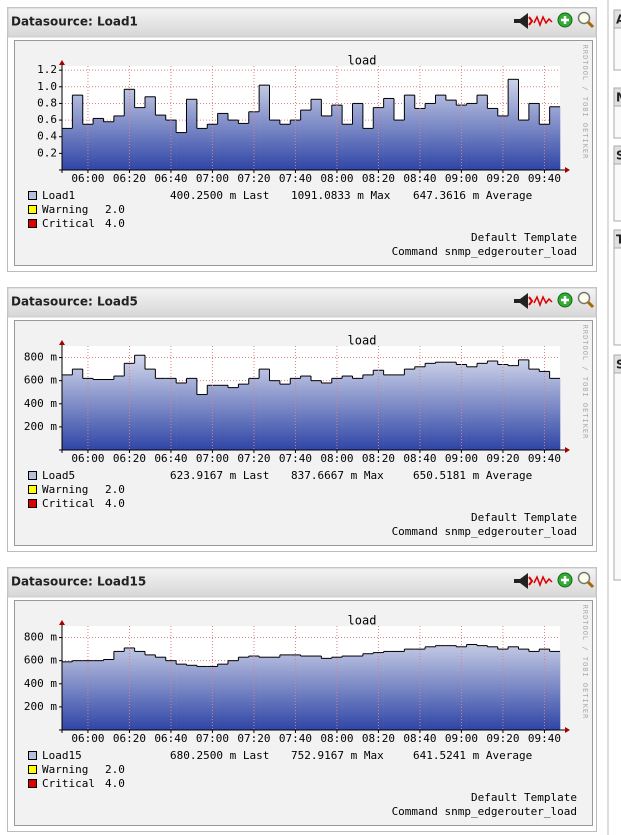  I want to click on y-tick-label: 800 m, so click(40, 637).